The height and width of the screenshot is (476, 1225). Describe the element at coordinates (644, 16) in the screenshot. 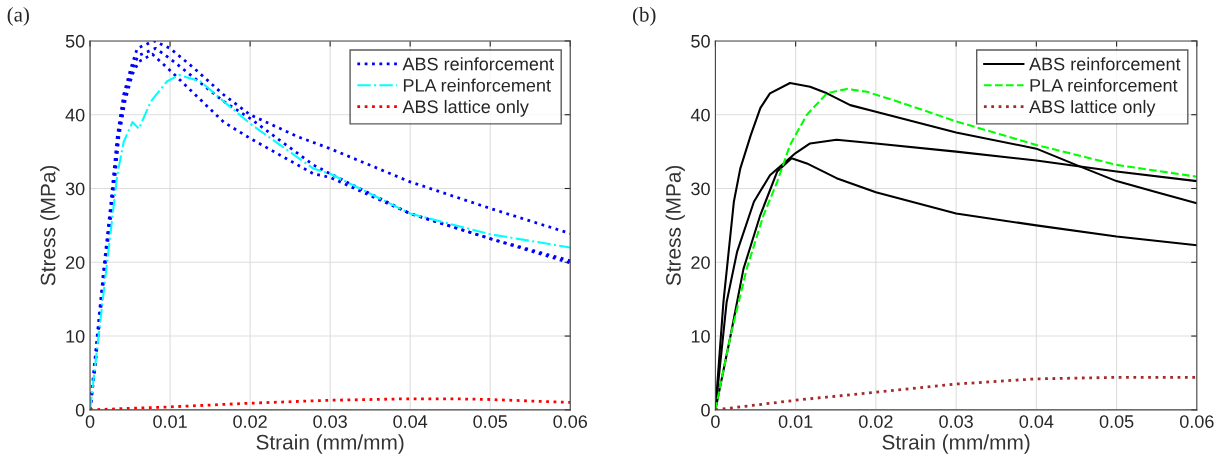

I see `chart-title: (b)` at that location.